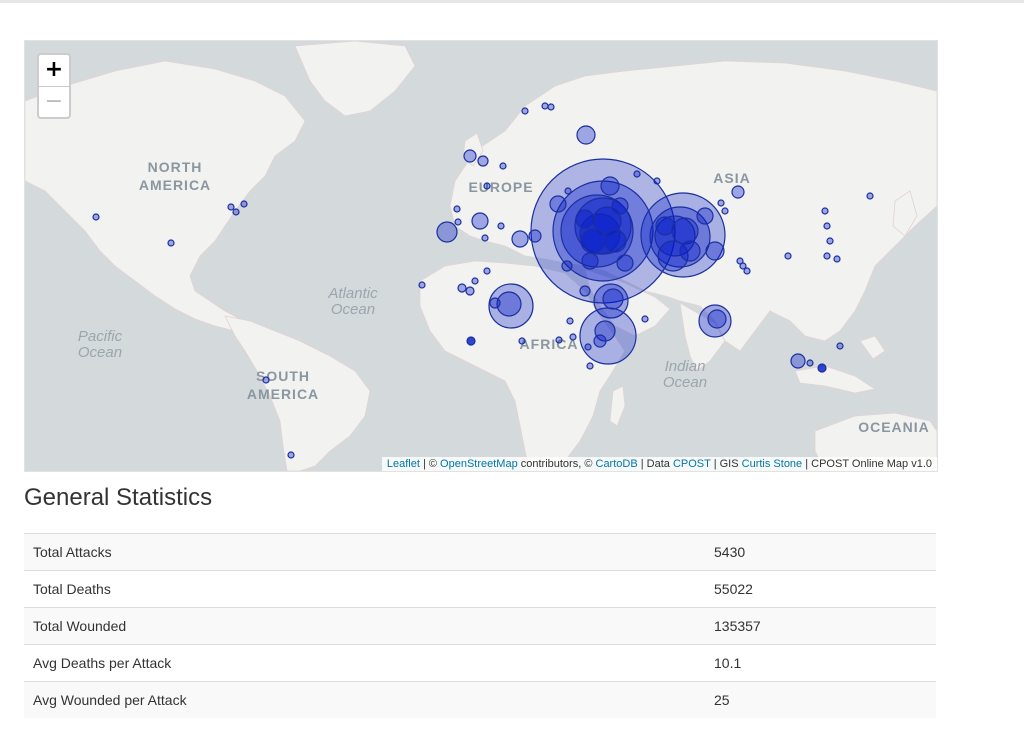  I want to click on author-link: Curtis Stone, so click(772, 464).